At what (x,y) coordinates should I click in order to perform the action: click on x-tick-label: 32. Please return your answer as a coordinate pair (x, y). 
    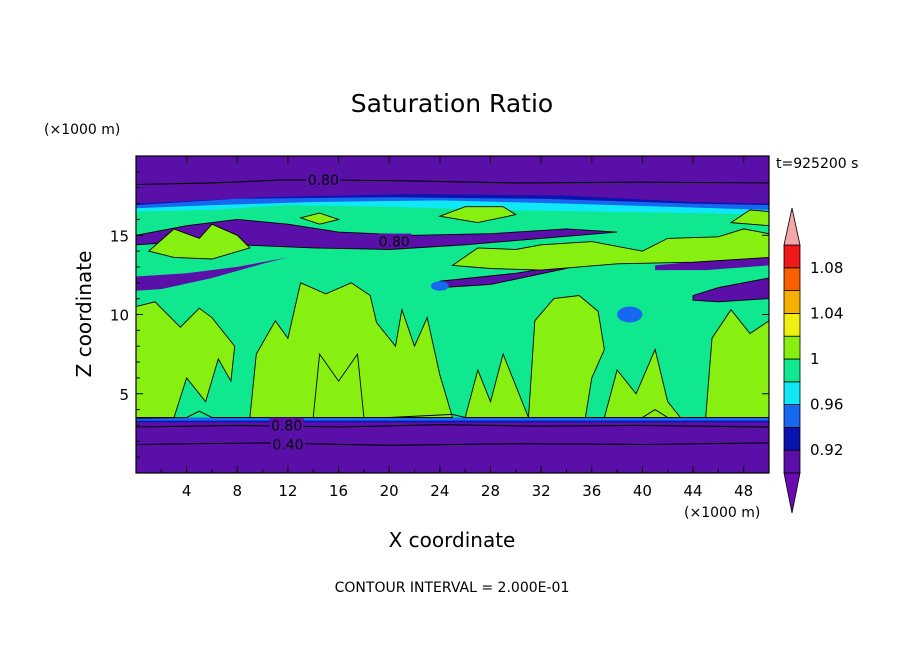
    Looking at the image, I should click on (541, 491).